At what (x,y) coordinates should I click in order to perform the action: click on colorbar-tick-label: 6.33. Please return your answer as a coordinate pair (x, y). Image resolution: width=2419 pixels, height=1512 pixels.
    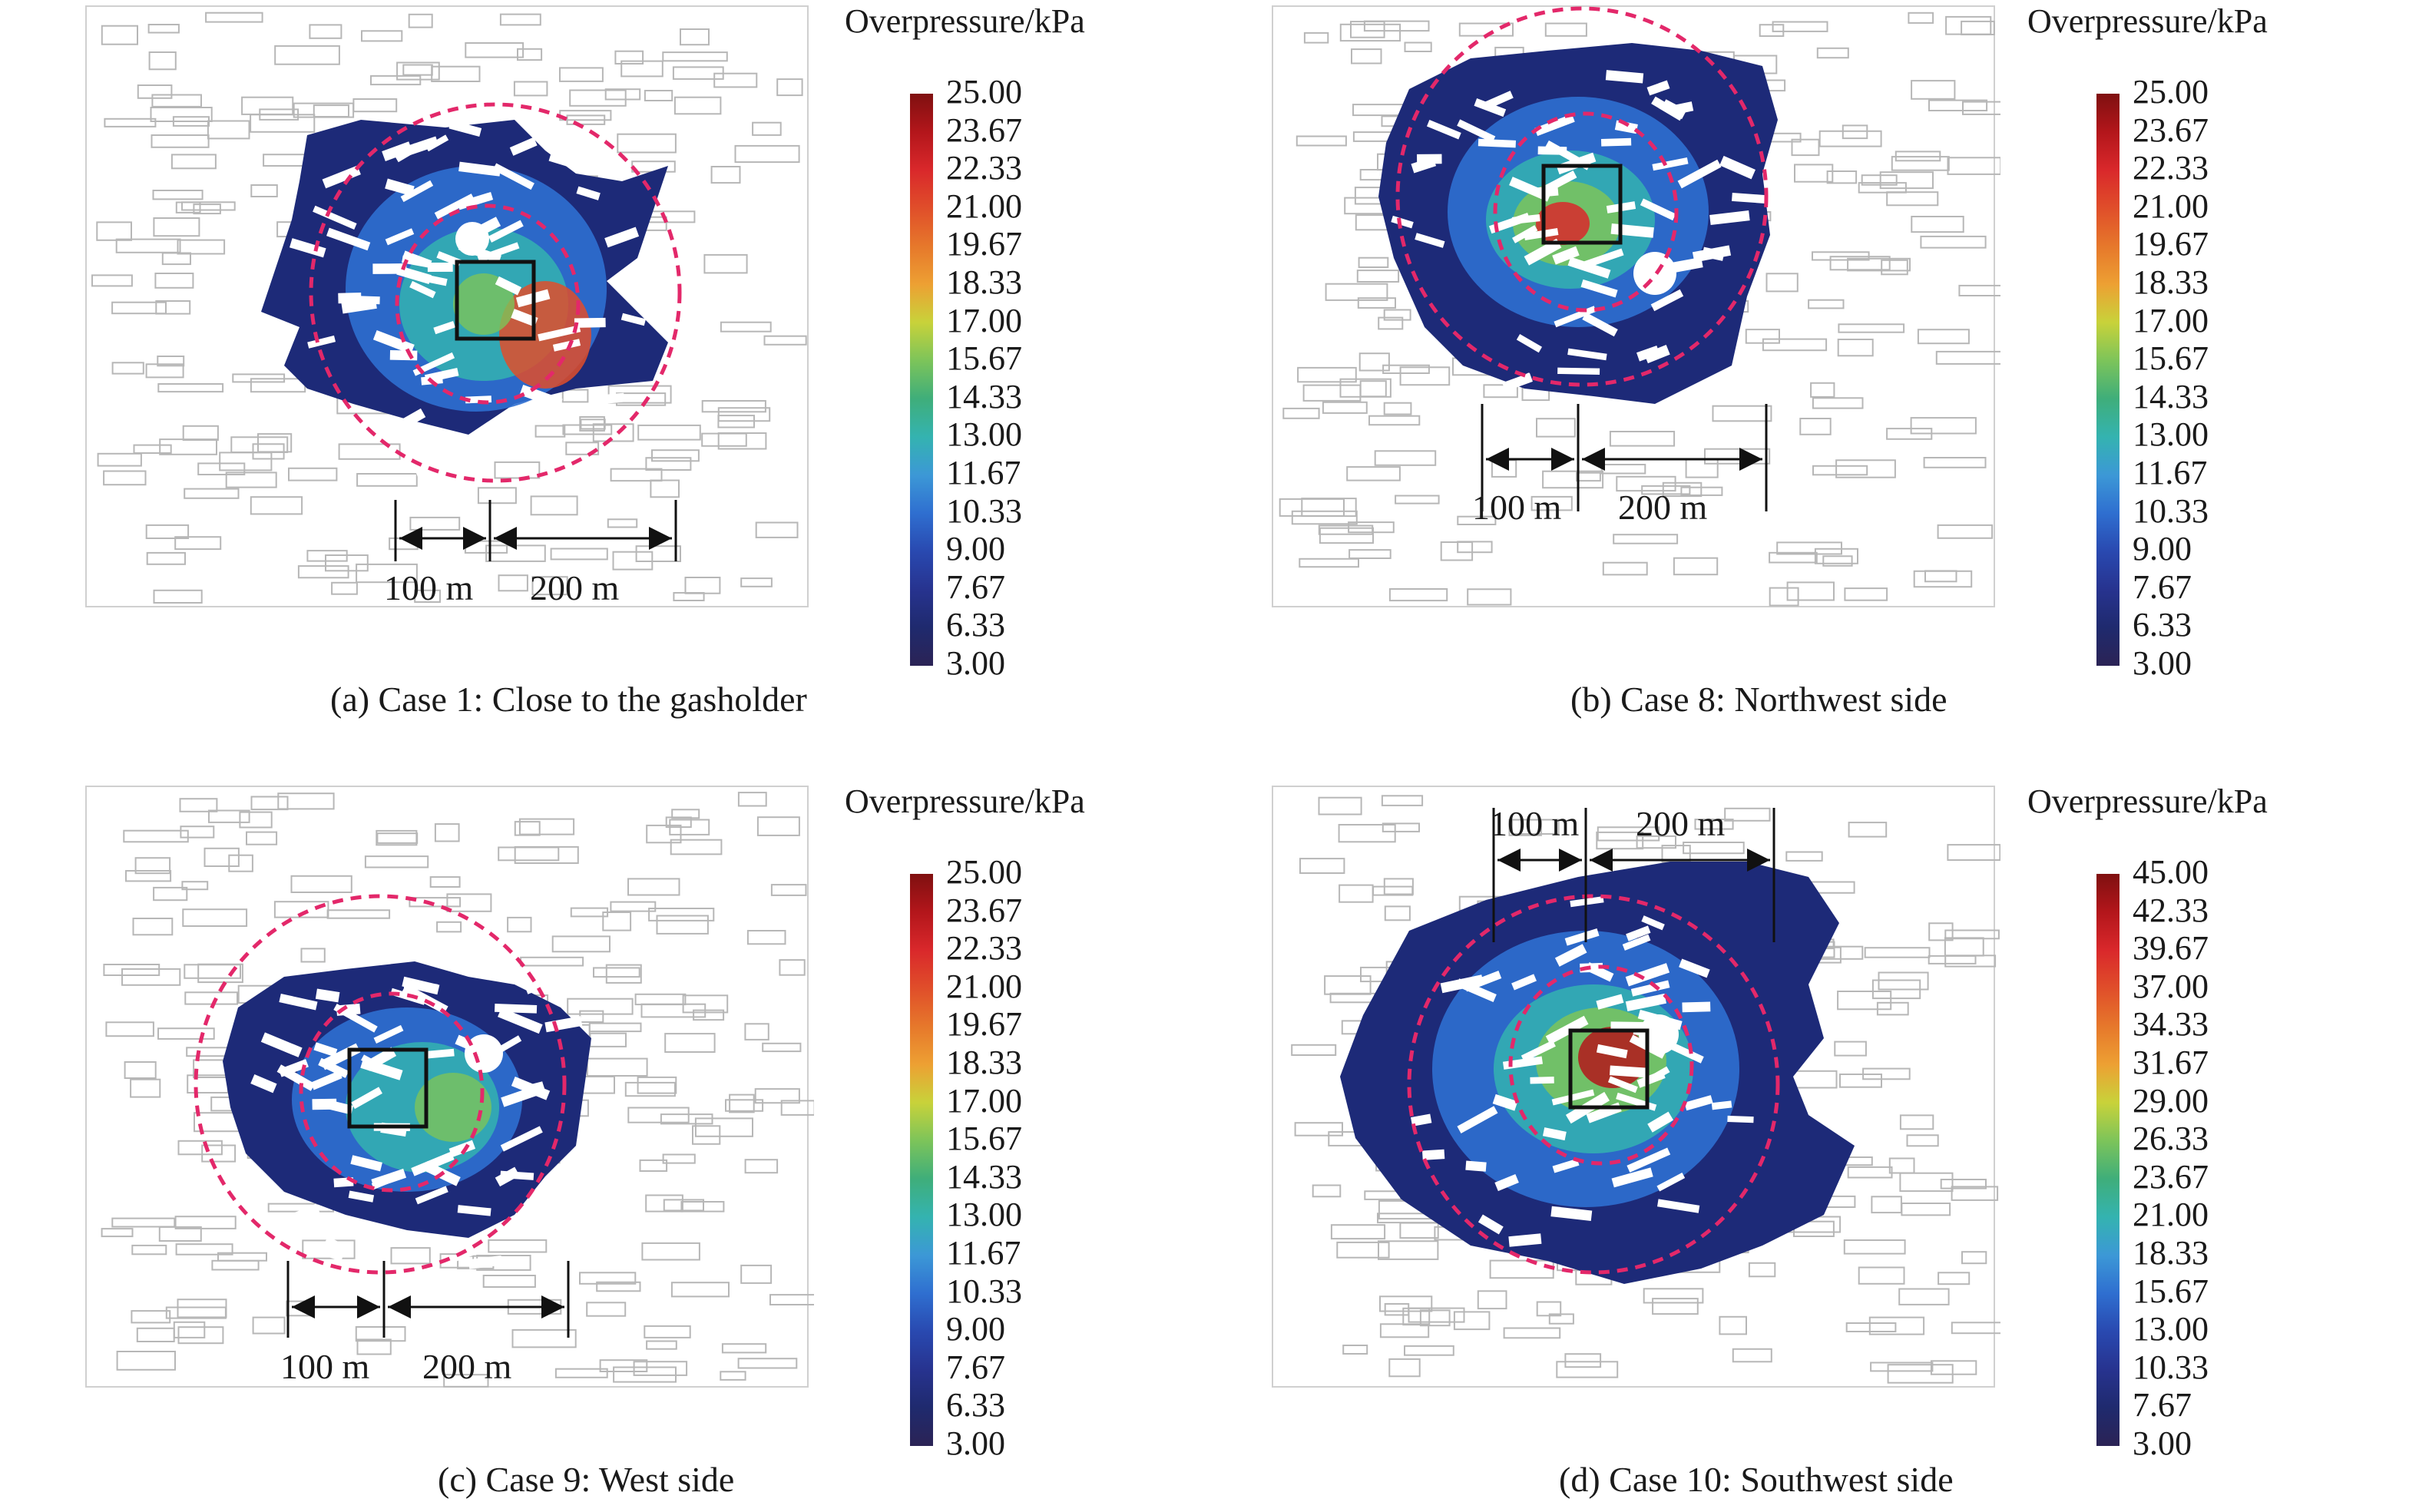
    Looking at the image, I should click on (2162, 625).